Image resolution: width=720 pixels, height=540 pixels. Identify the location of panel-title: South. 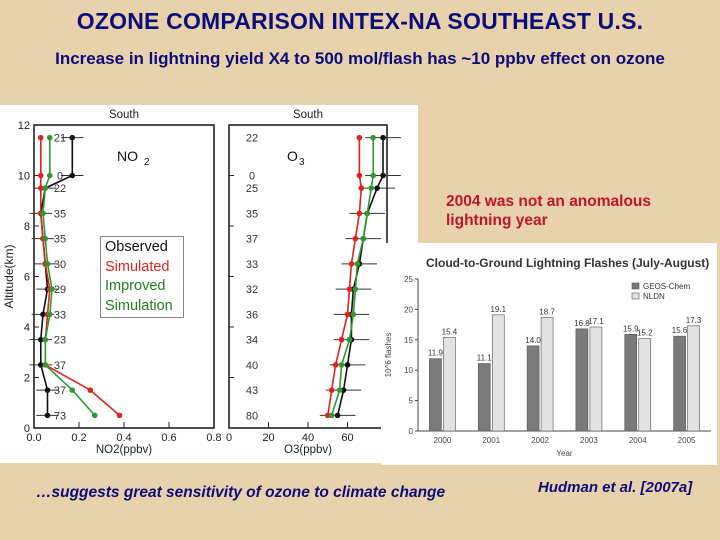
(124, 115).